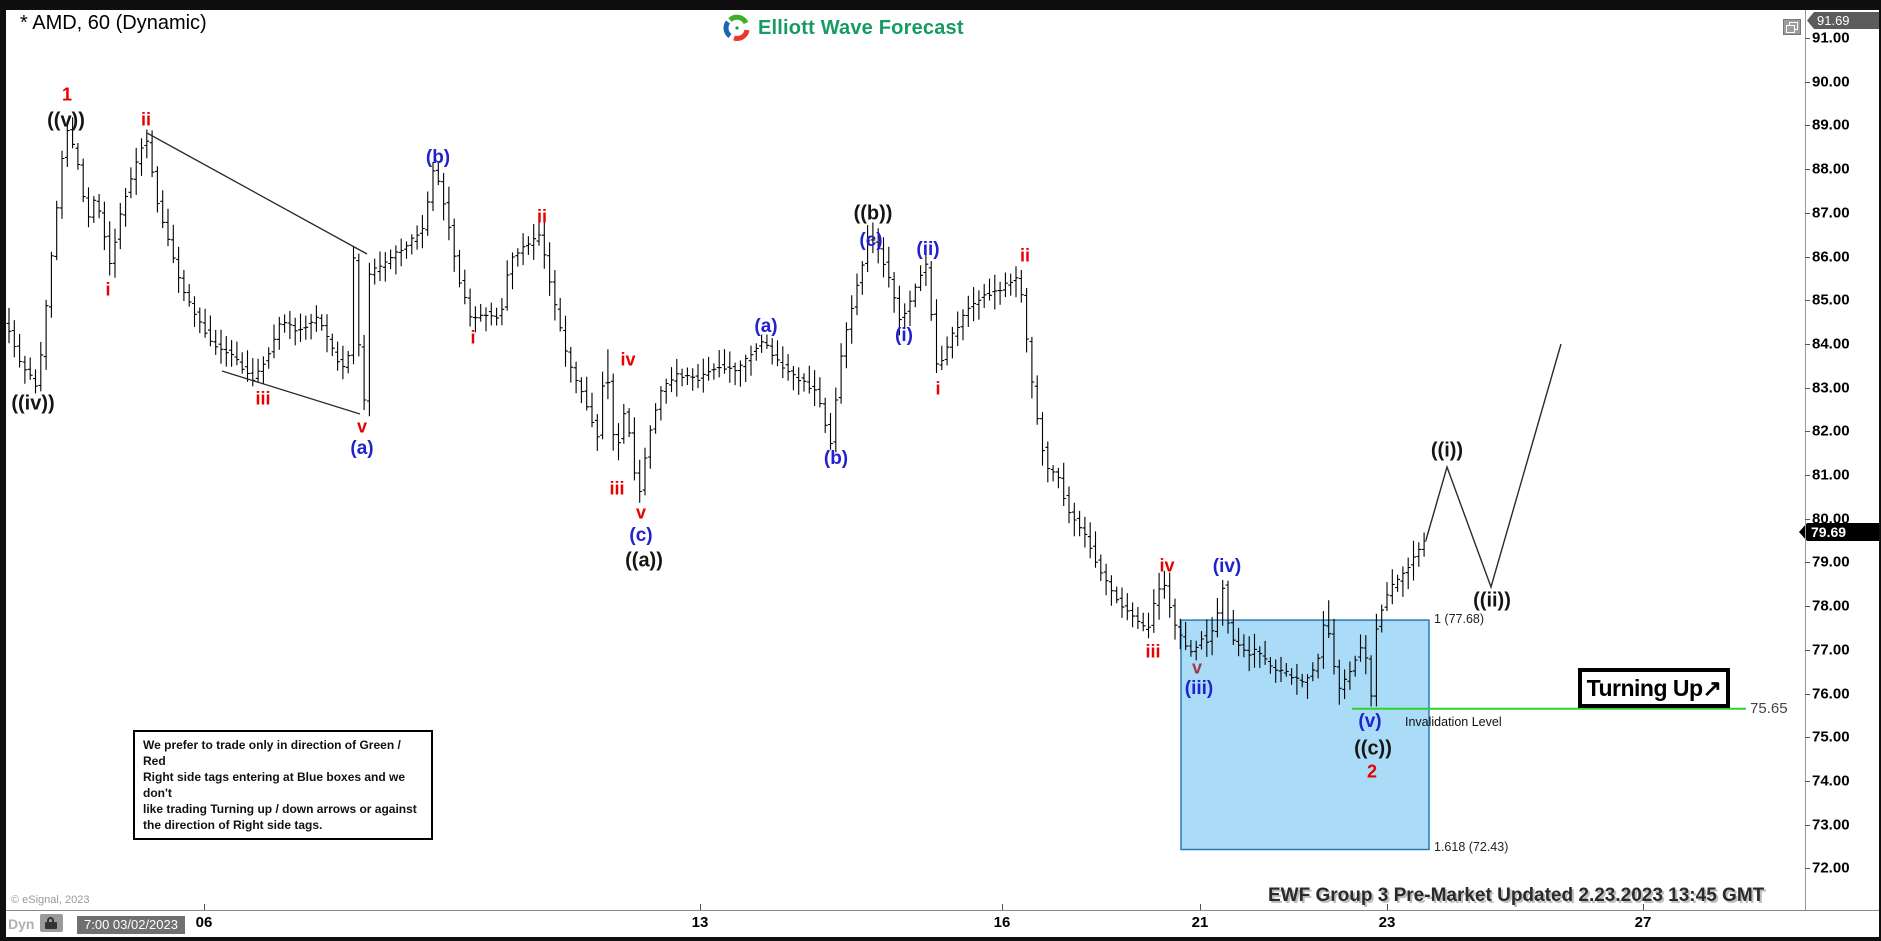 Image resolution: width=1881 pixels, height=941 pixels. What do you see at coordinates (1831, 825) in the screenshot?
I see `price-tick-label: 73.00` at bounding box center [1831, 825].